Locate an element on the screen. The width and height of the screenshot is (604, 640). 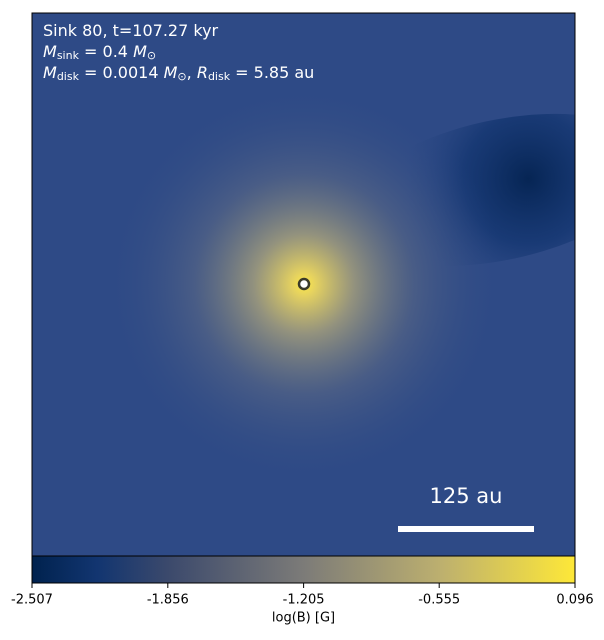
colorbar-label: log(B) [G] is located at coordinates (303, 618).